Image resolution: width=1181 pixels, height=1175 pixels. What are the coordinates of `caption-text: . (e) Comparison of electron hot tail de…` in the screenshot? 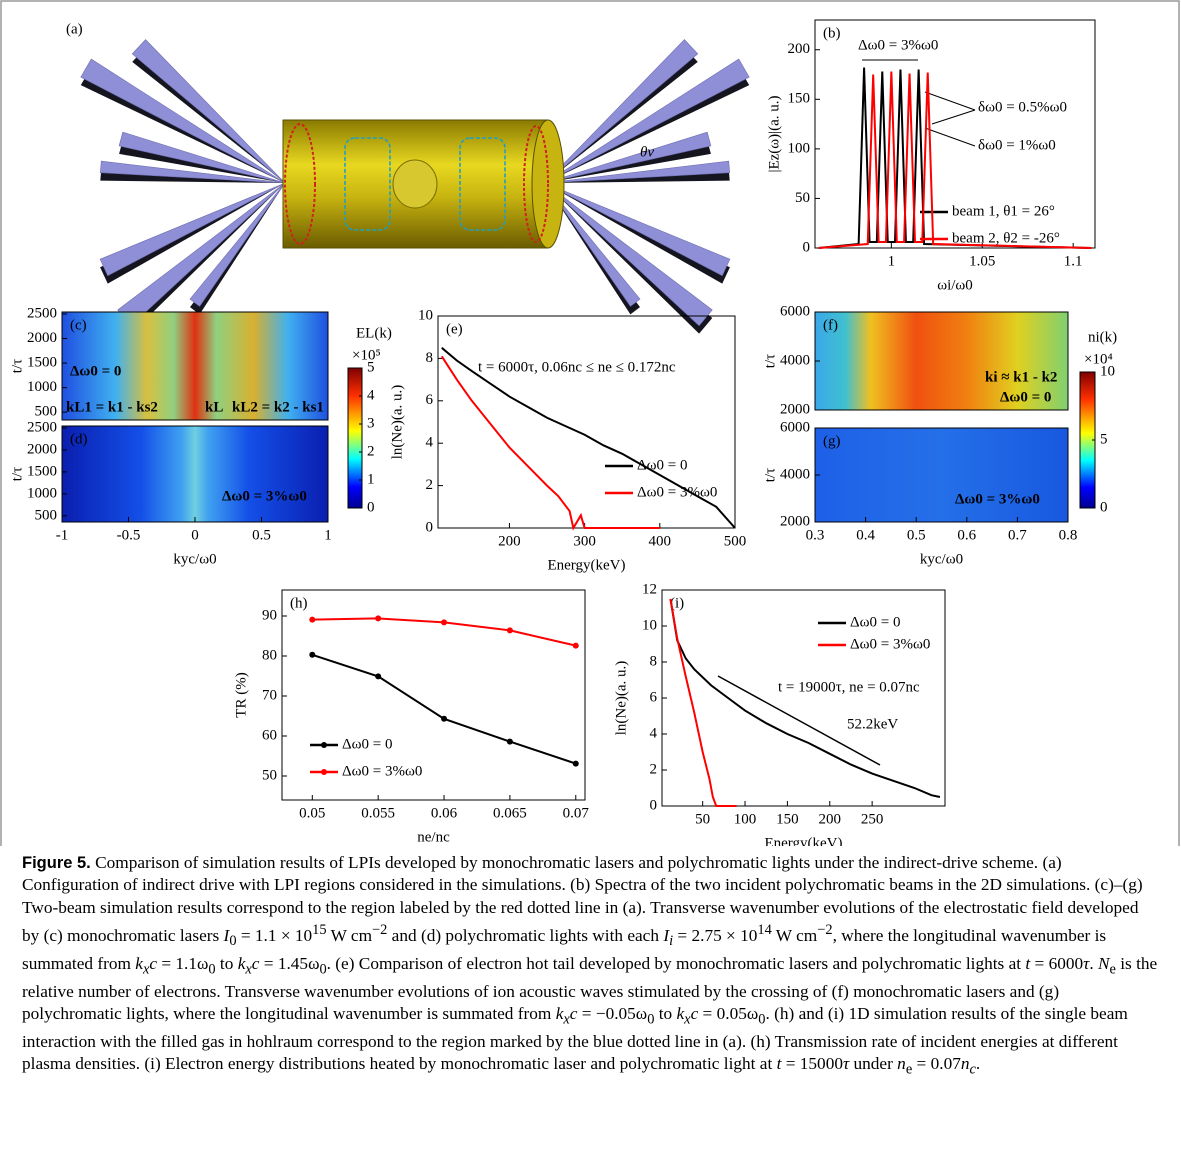 It's located at (676, 963).